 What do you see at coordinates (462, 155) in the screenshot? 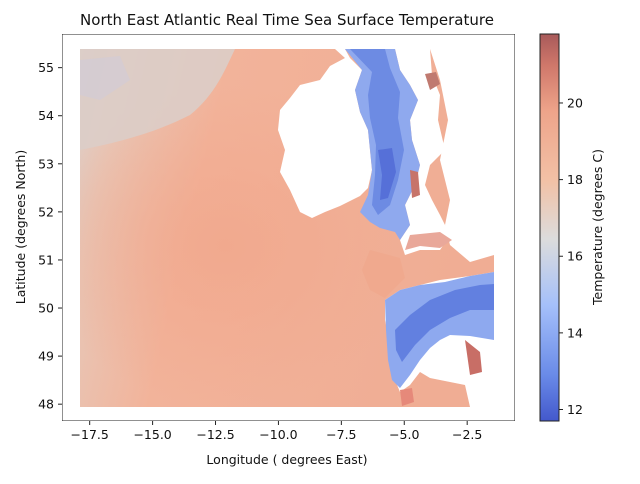
I see `land-east-top` at bounding box center [462, 155].